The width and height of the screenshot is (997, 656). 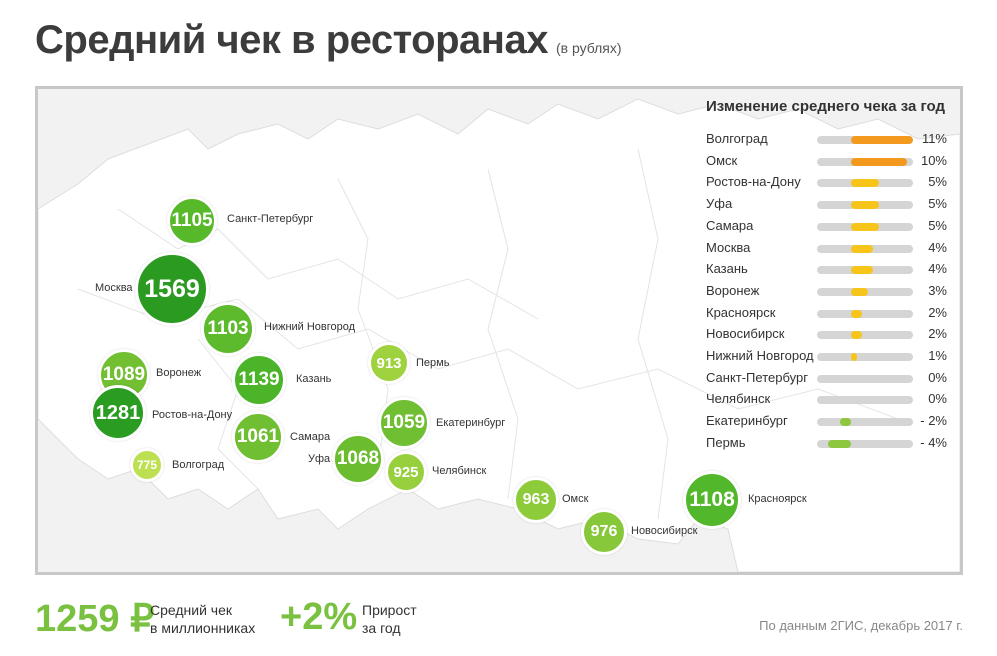 What do you see at coordinates (291, 40) in the screenshot?
I see `title-text: Средний чек в ресторанах` at bounding box center [291, 40].